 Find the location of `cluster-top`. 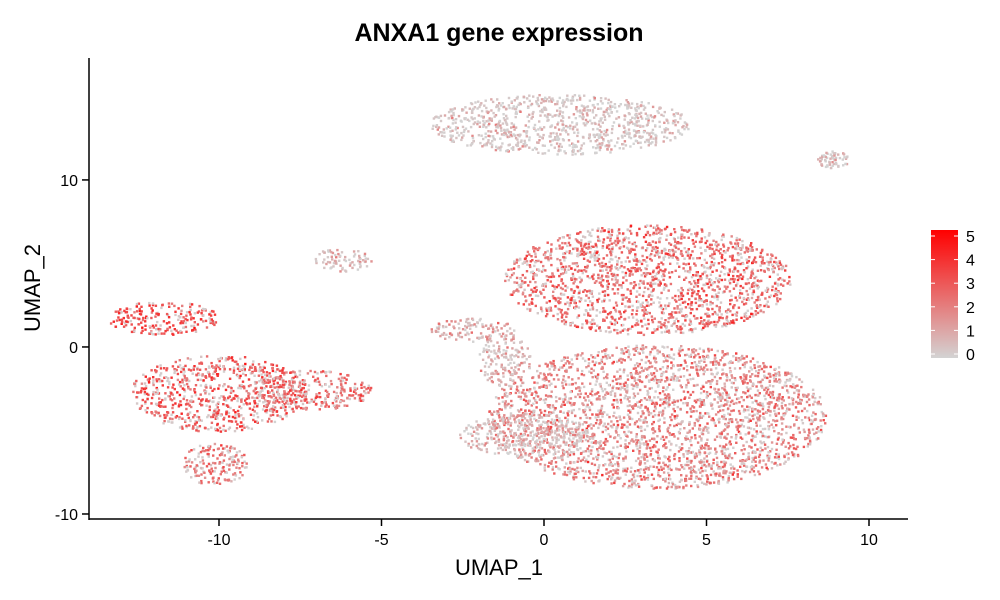

cluster-top is located at coordinates (560, 125).